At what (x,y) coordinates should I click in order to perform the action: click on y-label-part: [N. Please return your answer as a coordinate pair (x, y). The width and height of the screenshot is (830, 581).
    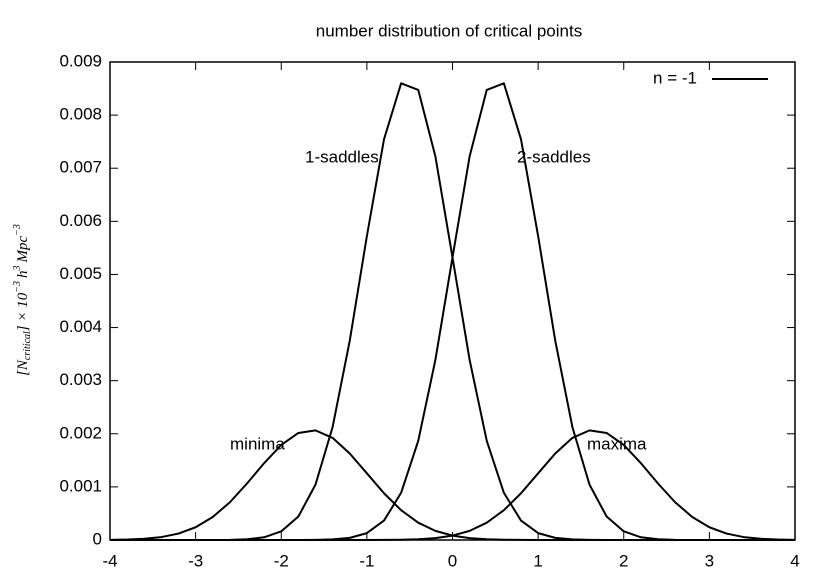
    Looking at the image, I should click on (23, 367).